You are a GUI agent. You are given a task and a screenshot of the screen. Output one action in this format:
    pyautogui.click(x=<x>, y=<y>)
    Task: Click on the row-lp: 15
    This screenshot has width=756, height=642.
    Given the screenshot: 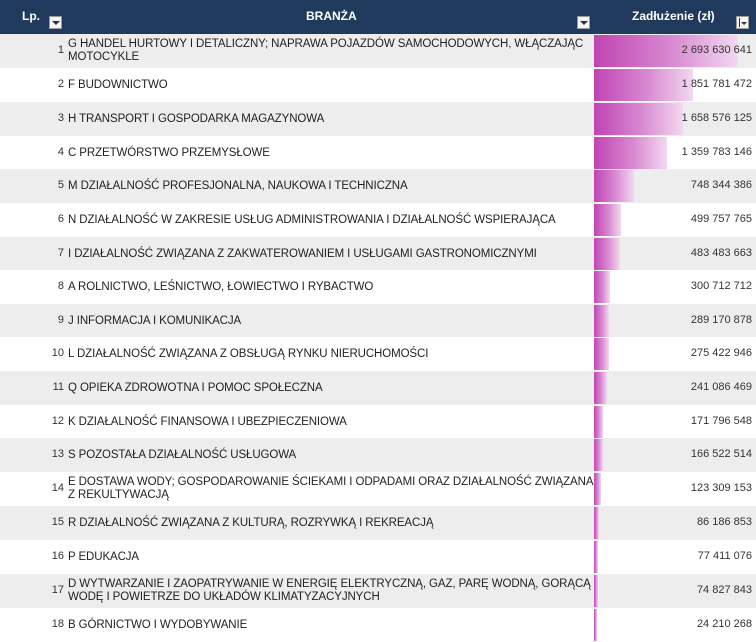 What is the action you would take?
    pyautogui.click(x=57, y=522)
    